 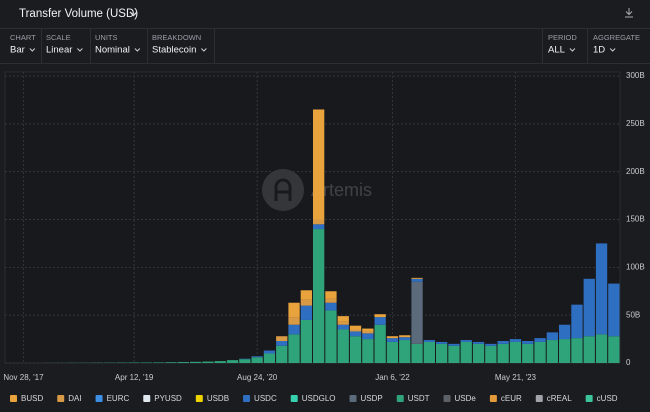 I want to click on legend-label: cUSD, so click(x=607, y=398).